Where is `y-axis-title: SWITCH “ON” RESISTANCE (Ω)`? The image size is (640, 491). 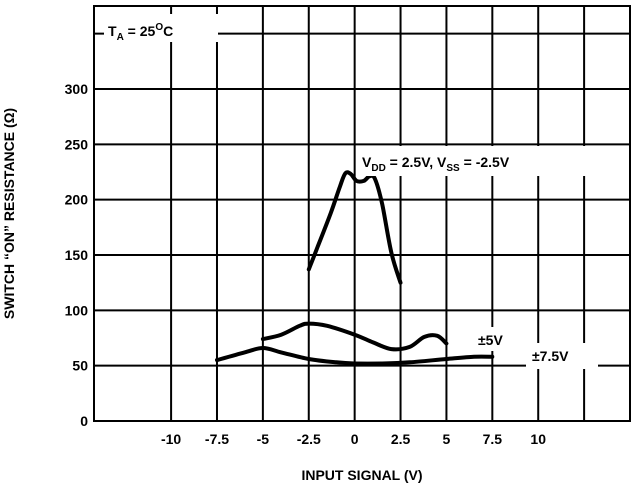 y-axis-title: SWITCH “ON” RESISTANCE (Ω) is located at coordinates (9, 213).